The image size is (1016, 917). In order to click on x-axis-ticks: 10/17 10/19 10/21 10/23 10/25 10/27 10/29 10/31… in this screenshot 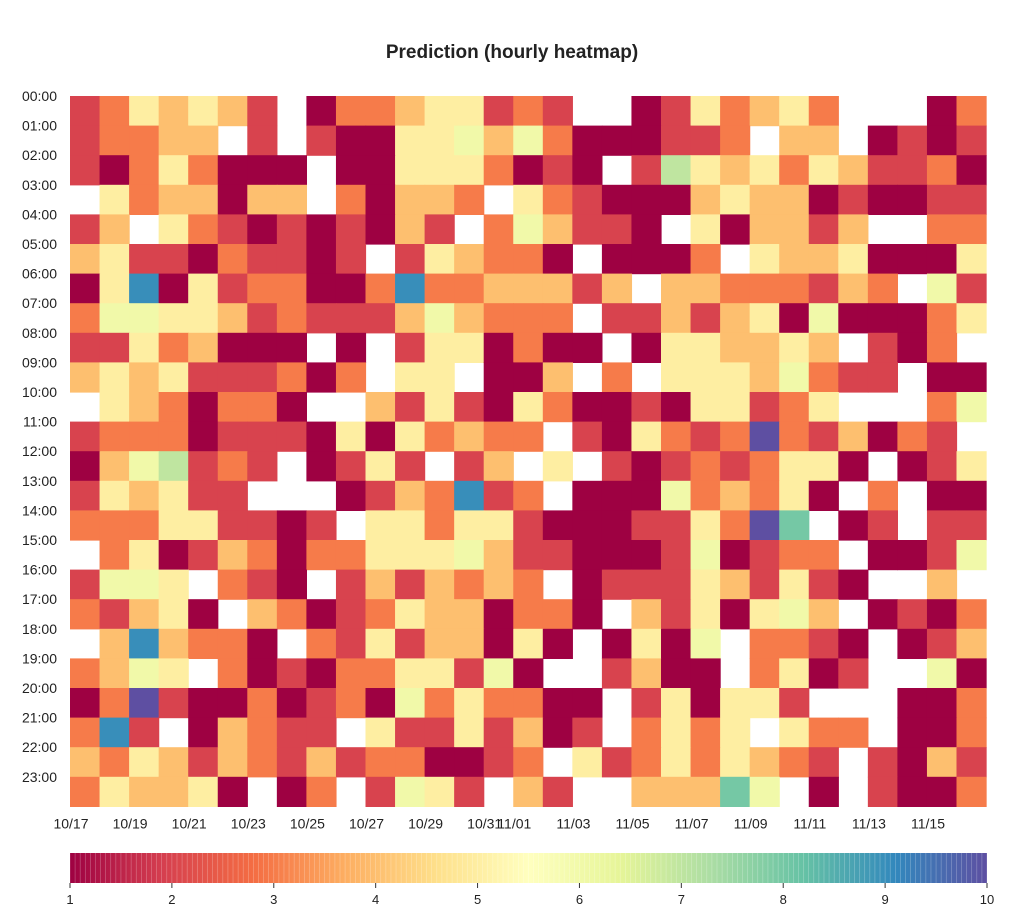, I will do `click(499, 823)`.